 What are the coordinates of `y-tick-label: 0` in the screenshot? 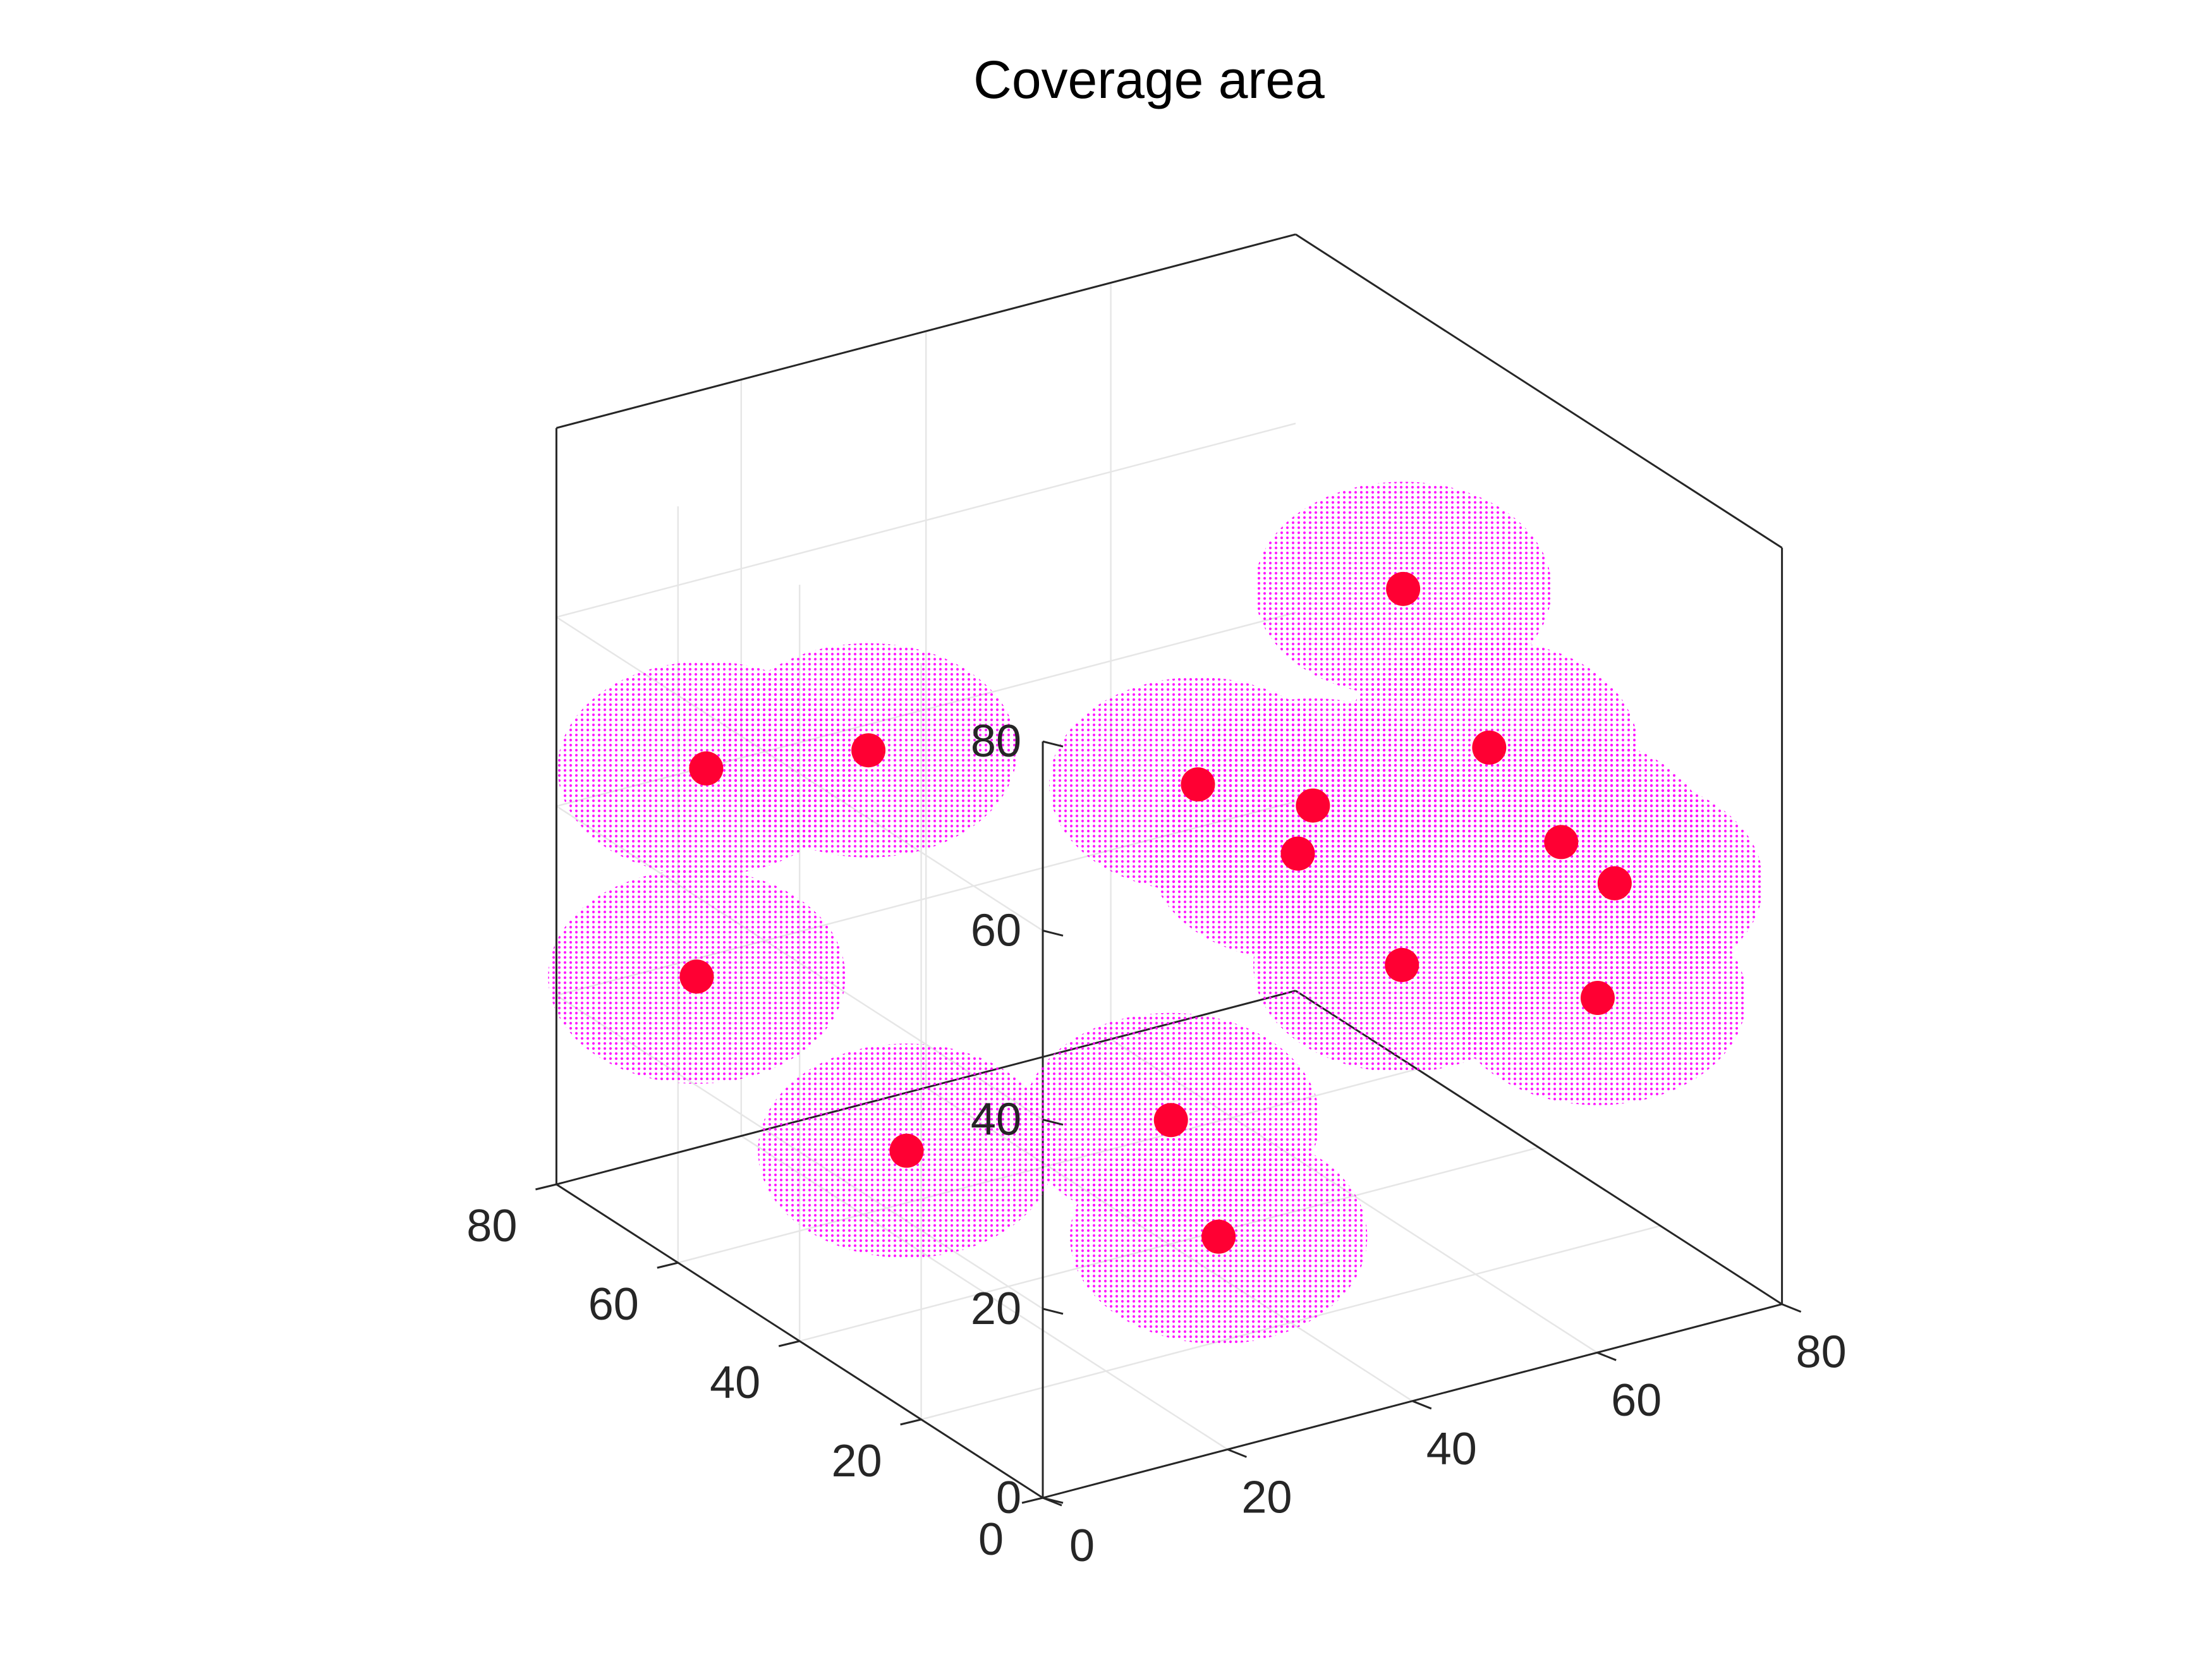 It's located at (991, 1539).